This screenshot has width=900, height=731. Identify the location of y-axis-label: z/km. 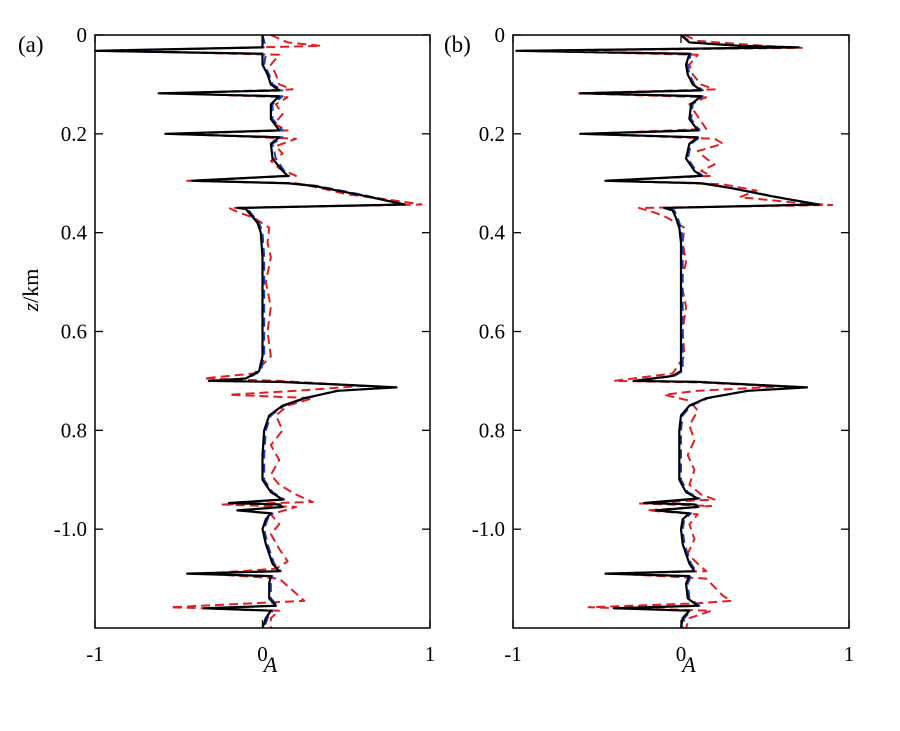
(30, 291).